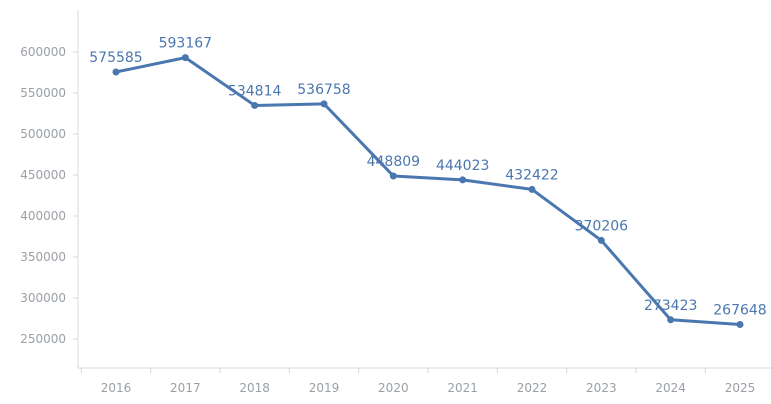  Describe the element at coordinates (43, 257) in the screenshot. I see `y-tick-label: 350000` at that location.